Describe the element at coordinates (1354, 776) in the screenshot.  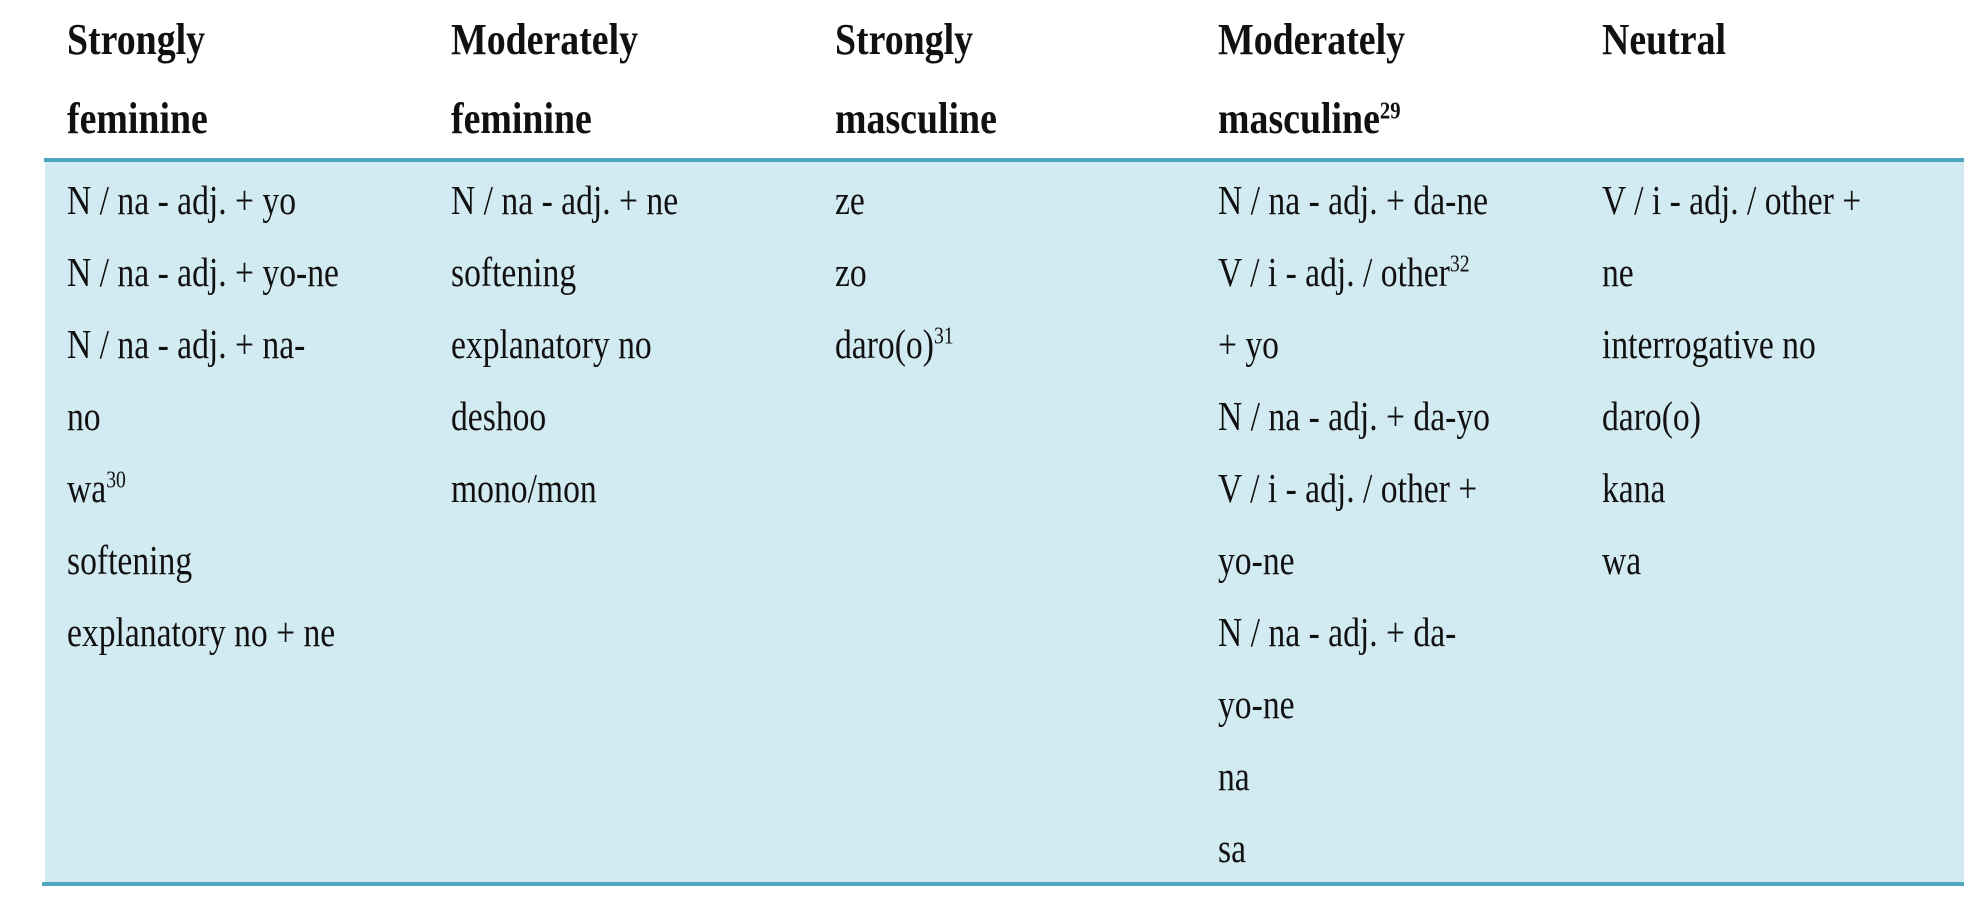
I see `table-cell-line: na` at that location.